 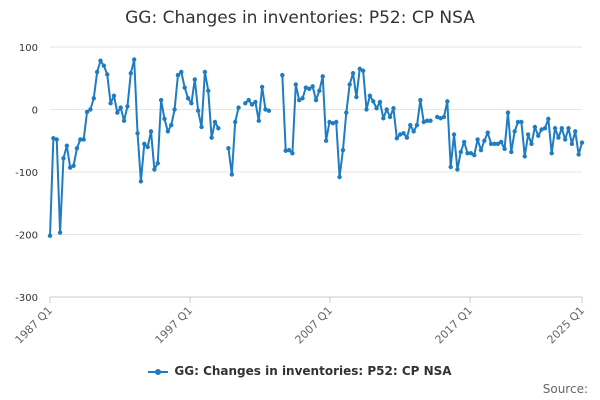 What do you see at coordinates (565, 389) in the screenshot?
I see `source-label: Source:` at bounding box center [565, 389].